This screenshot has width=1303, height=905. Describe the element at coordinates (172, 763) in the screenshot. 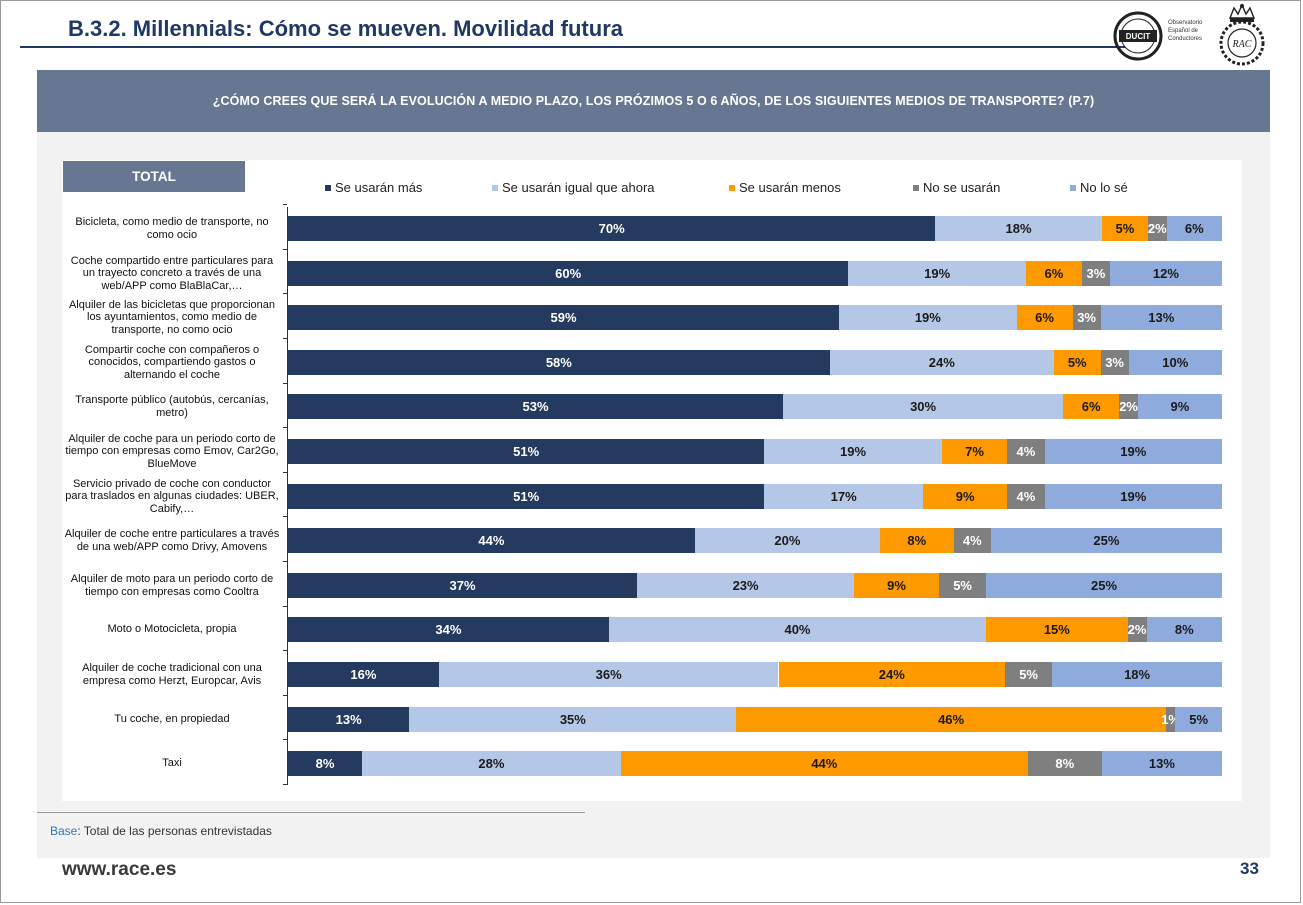

I see `category-label: Taxi` at that location.